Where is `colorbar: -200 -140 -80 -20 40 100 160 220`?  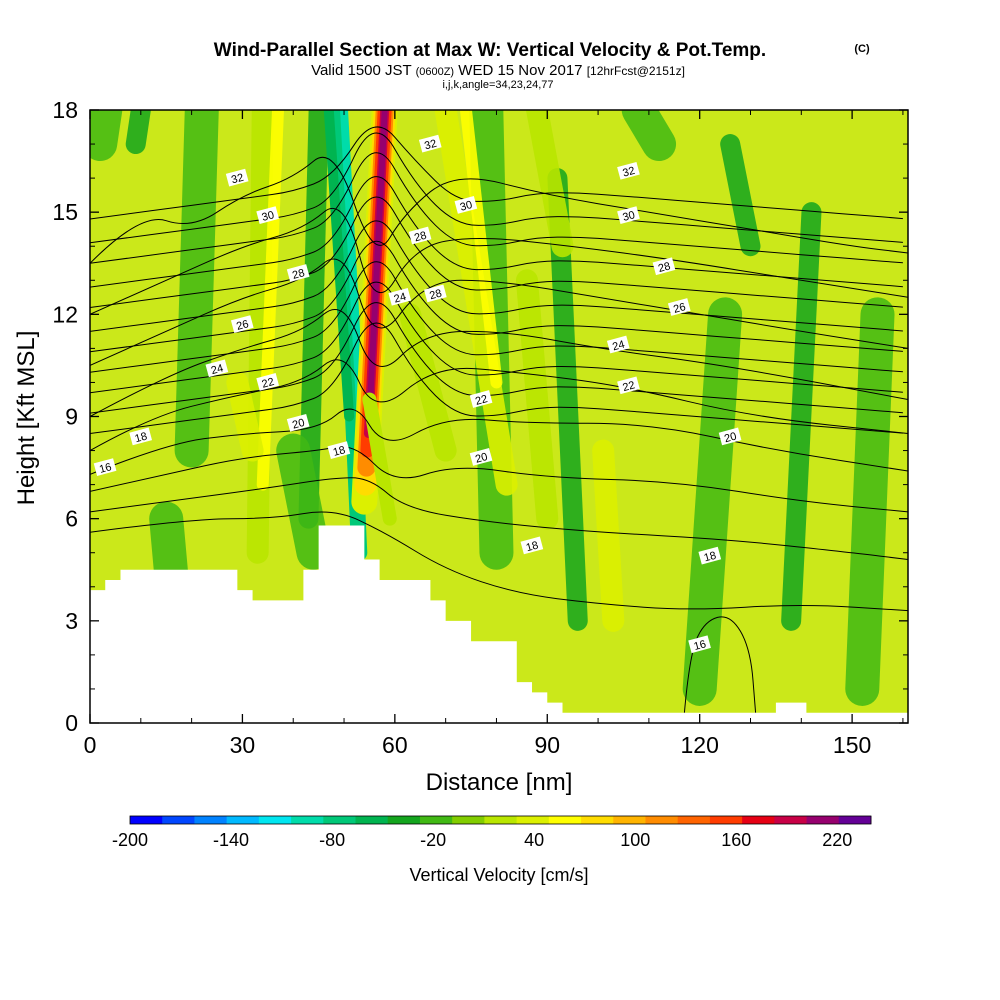
colorbar: -200 -140 -80 -20 40 100 160 220 is located at coordinates (492, 832).